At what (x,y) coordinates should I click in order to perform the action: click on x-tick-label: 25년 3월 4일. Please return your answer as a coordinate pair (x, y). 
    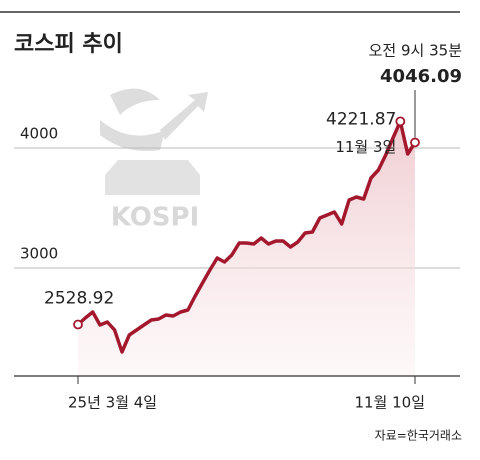
    Looking at the image, I should click on (112, 403).